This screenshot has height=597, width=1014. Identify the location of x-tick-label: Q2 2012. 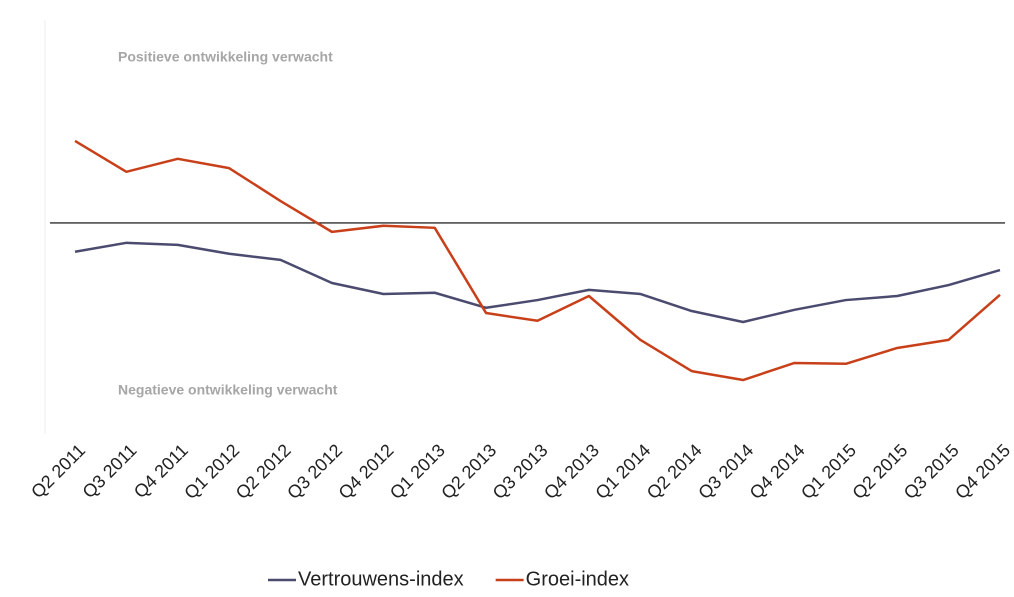
(263, 471).